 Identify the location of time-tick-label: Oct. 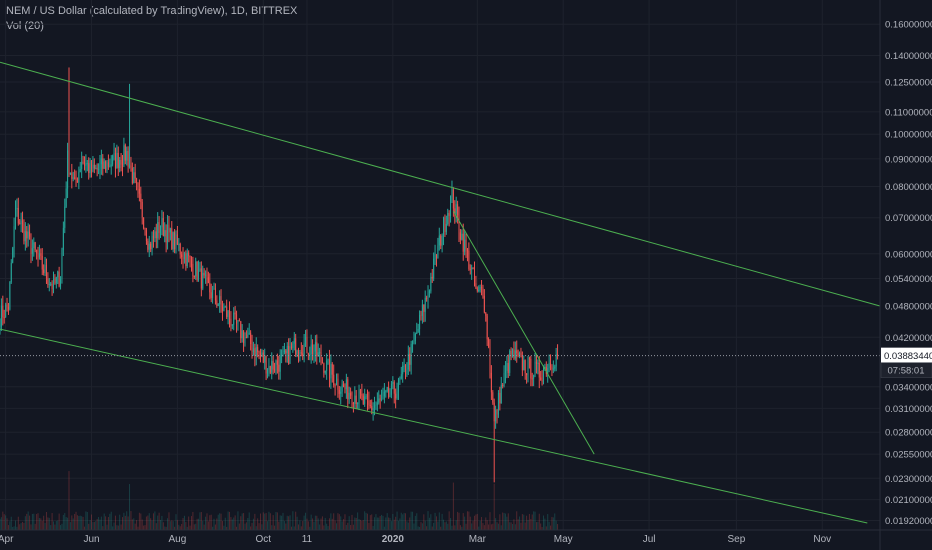
(264, 539).